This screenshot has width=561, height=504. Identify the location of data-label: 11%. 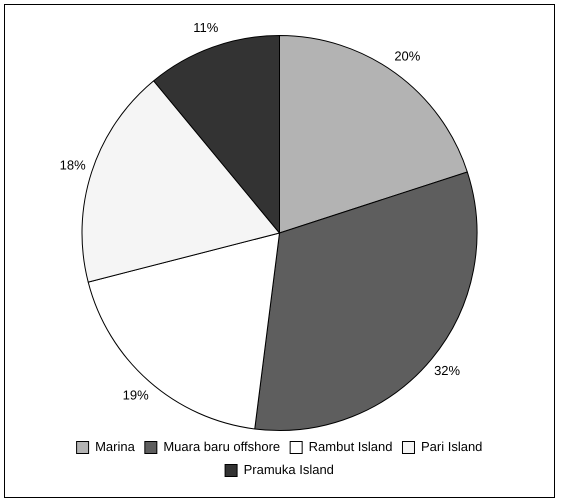
(206, 27).